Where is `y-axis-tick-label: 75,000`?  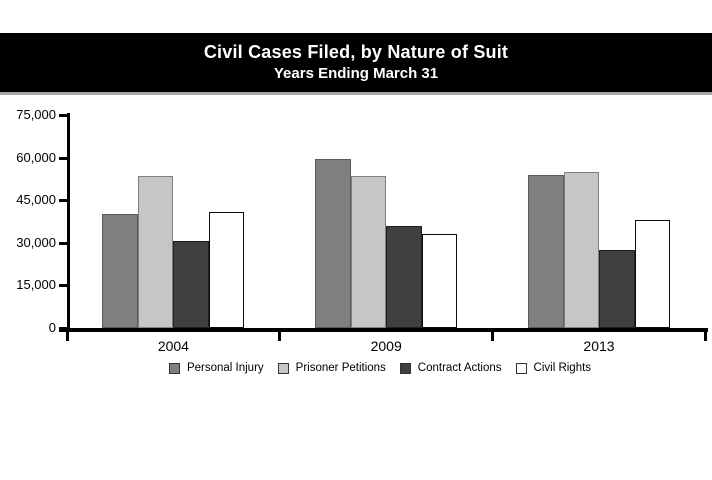 y-axis-tick-label: 75,000 is located at coordinates (36, 114).